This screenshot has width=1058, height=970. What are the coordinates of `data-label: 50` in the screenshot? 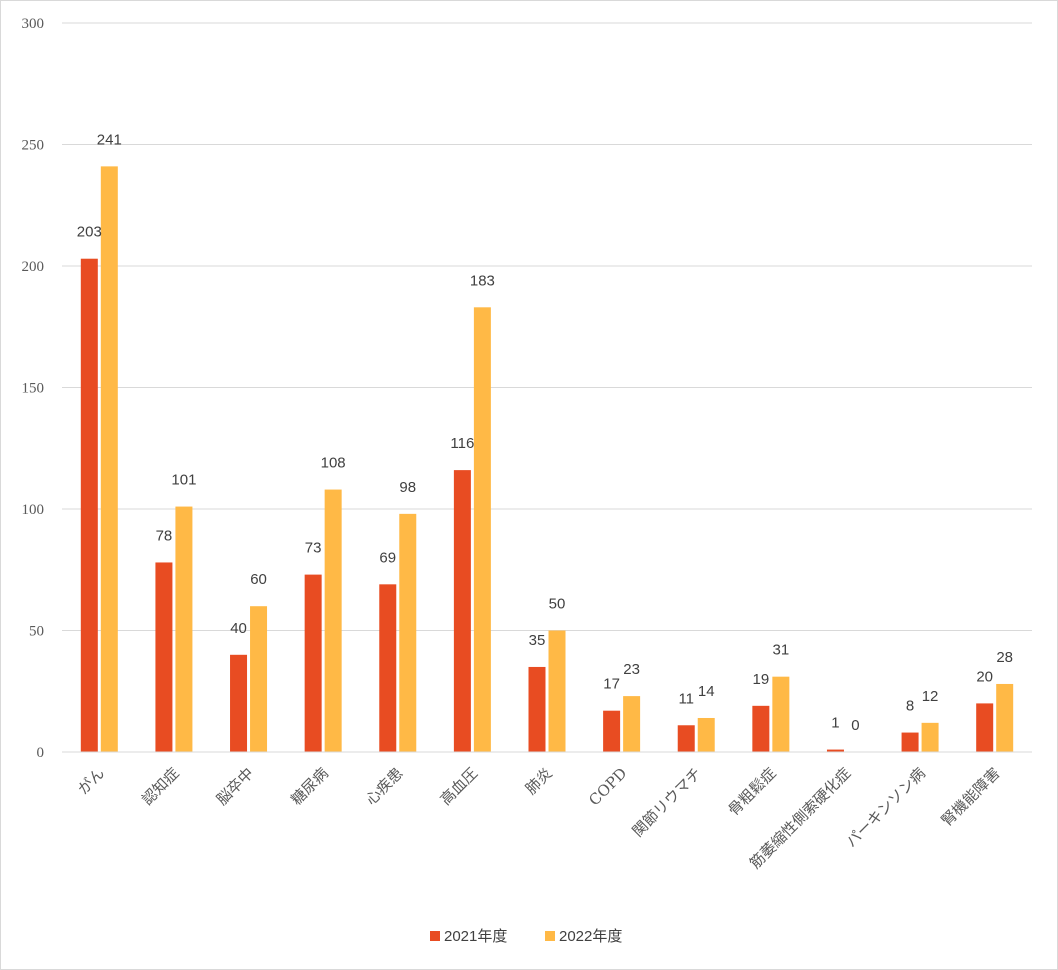 It's located at (557, 604).